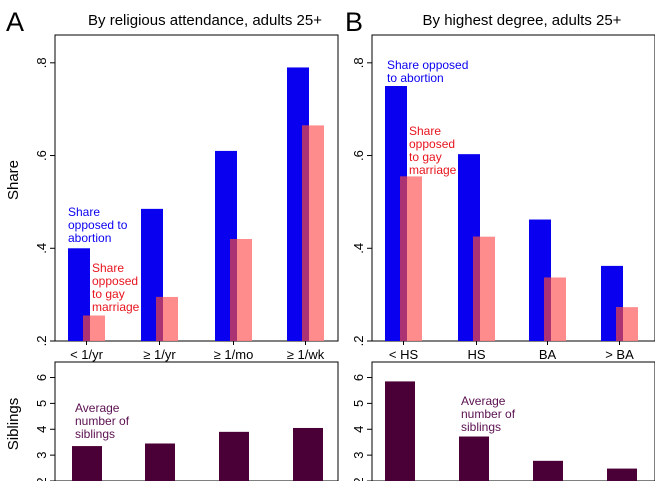 This screenshot has width=655, height=486. What do you see at coordinates (619, 354) in the screenshot?
I see `x-tick-label: > BA` at bounding box center [619, 354].